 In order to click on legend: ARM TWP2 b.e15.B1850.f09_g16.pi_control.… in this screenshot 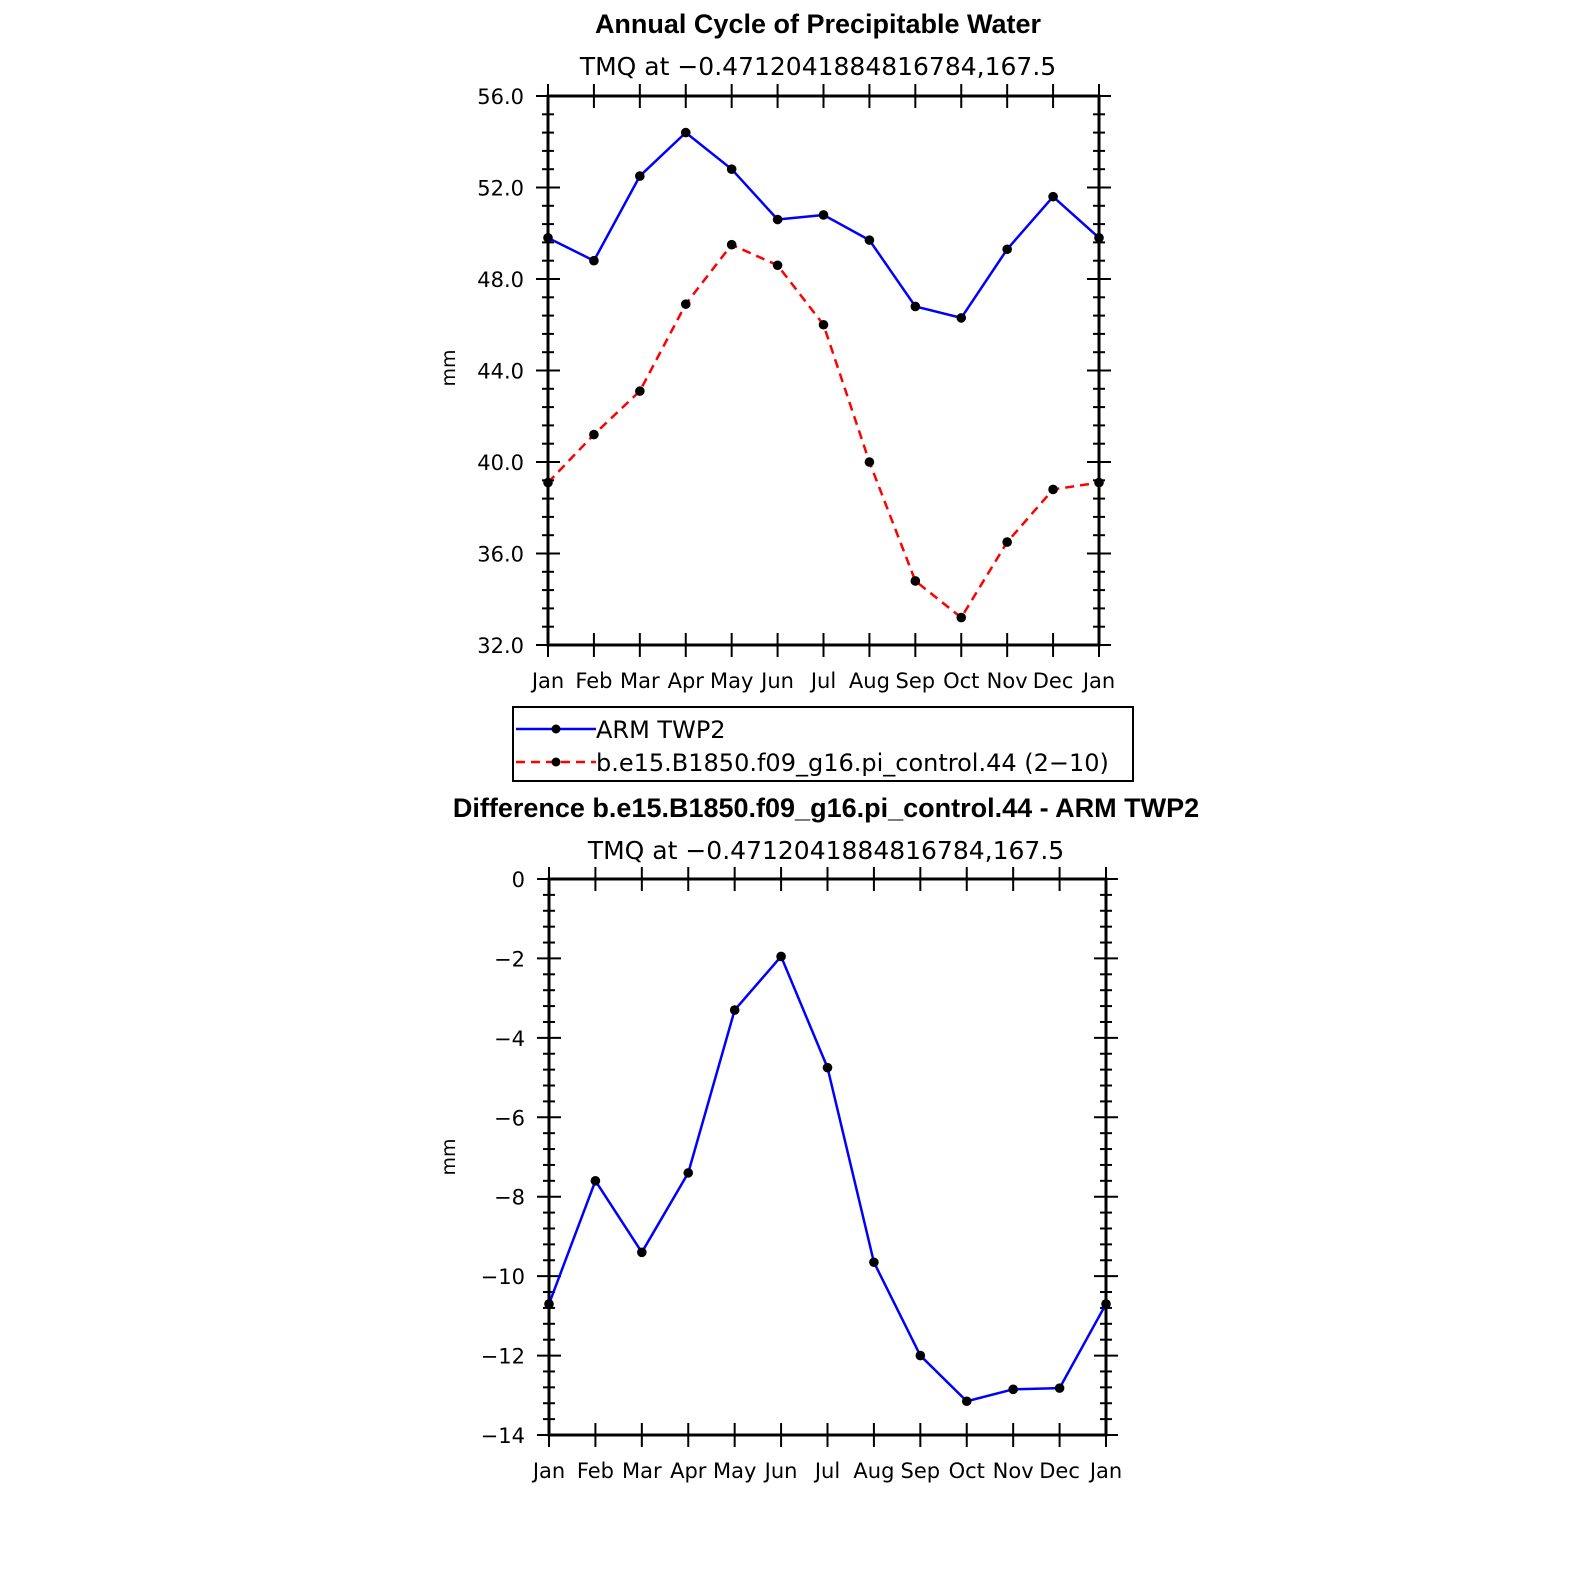, I will do `click(823, 744)`.